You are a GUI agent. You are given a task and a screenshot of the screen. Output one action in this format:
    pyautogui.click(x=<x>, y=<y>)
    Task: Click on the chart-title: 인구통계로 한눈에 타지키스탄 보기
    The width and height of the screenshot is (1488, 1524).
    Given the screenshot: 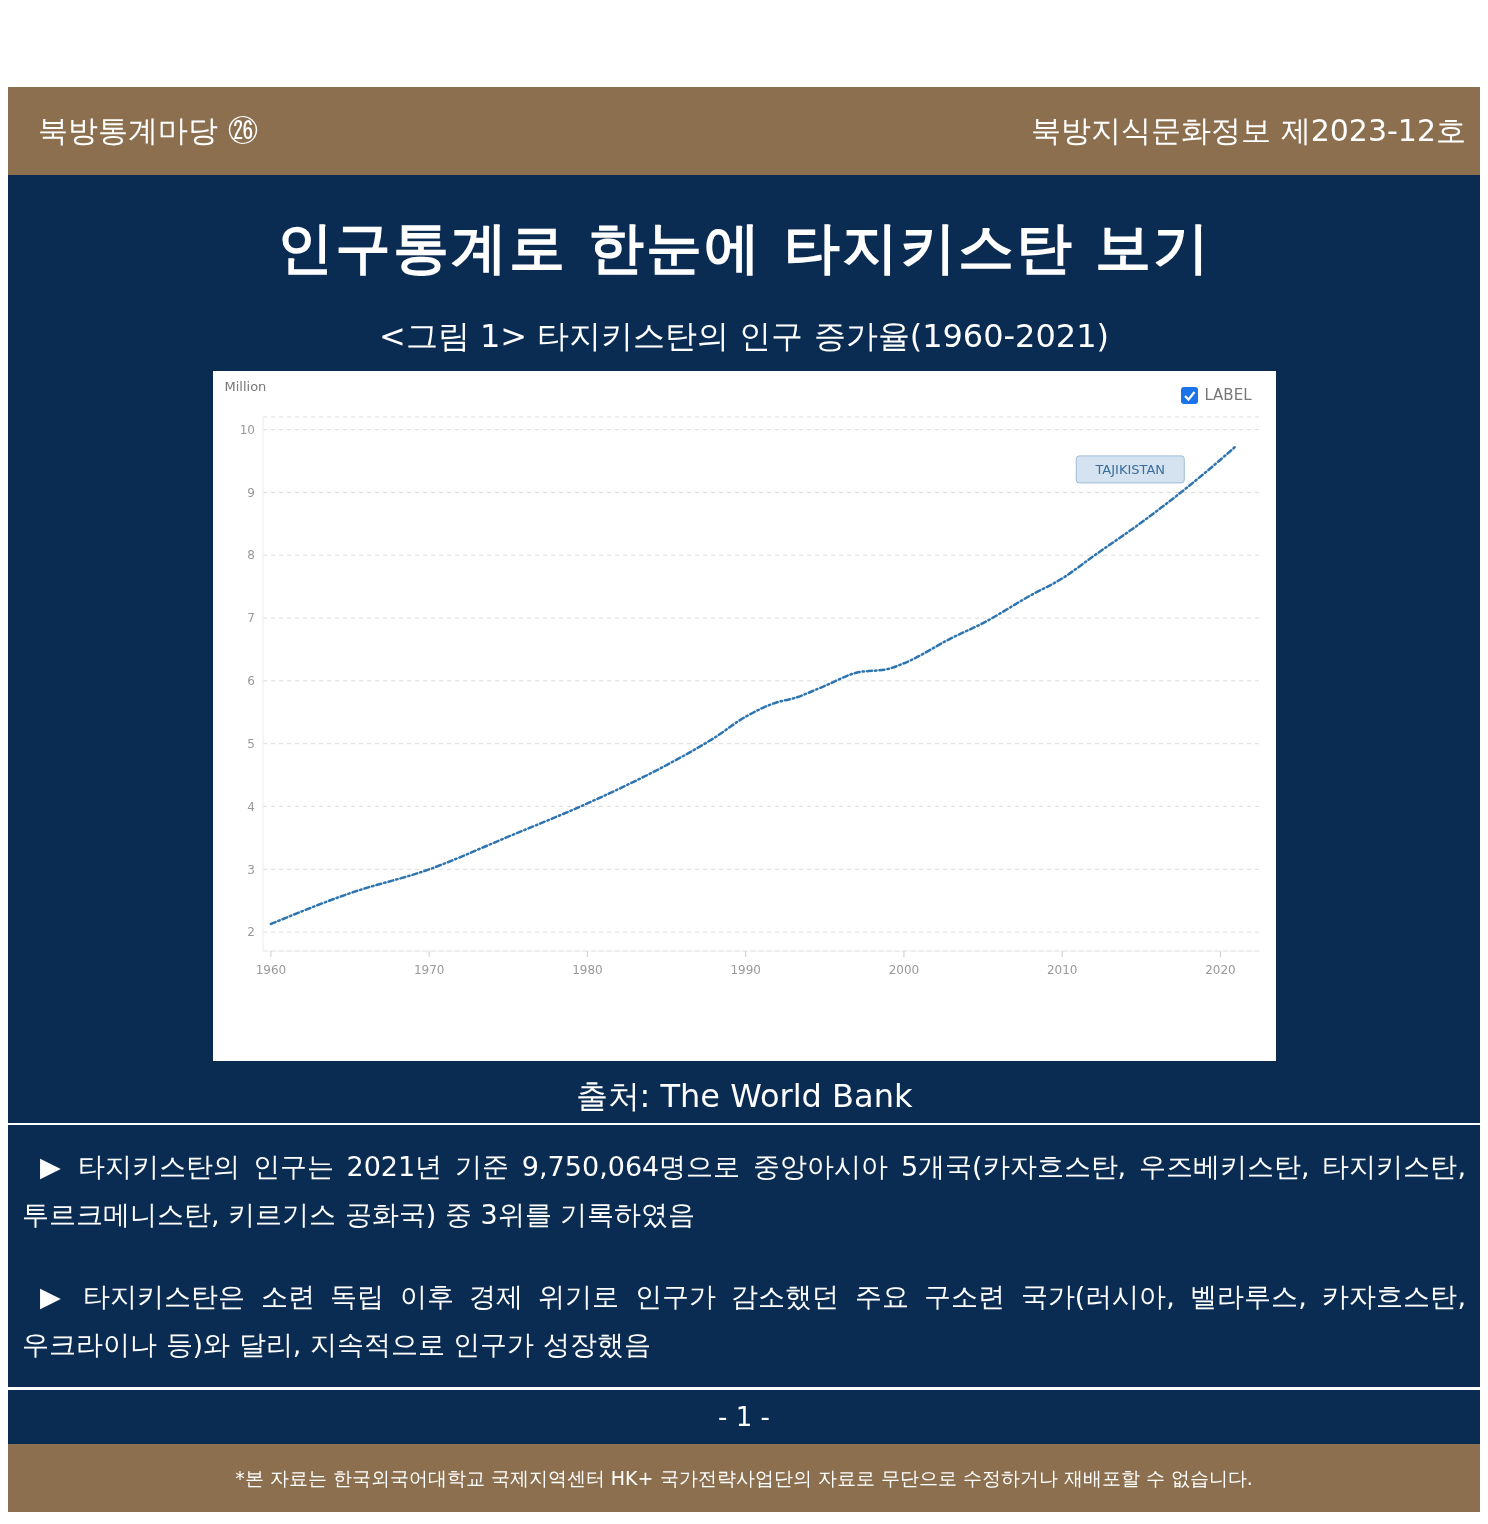 What is the action you would take?
    pyautogui.click(x=744, y=248)
    